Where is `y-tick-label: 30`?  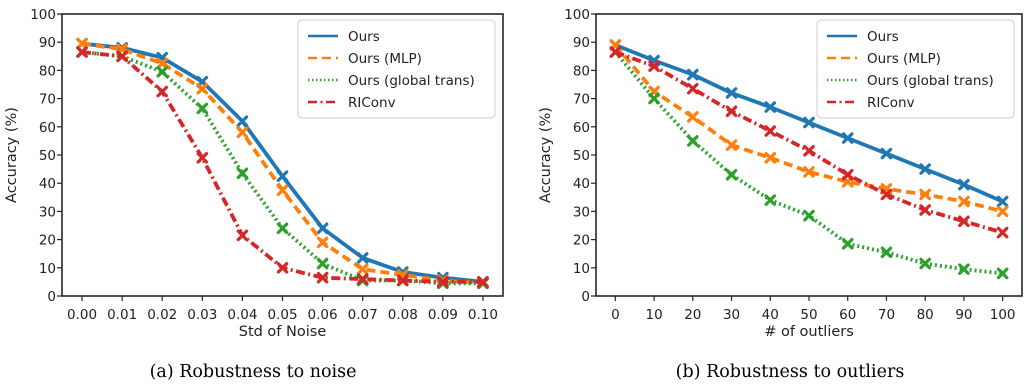 y-tick-label: 30 is located at coordinates (581, 212).